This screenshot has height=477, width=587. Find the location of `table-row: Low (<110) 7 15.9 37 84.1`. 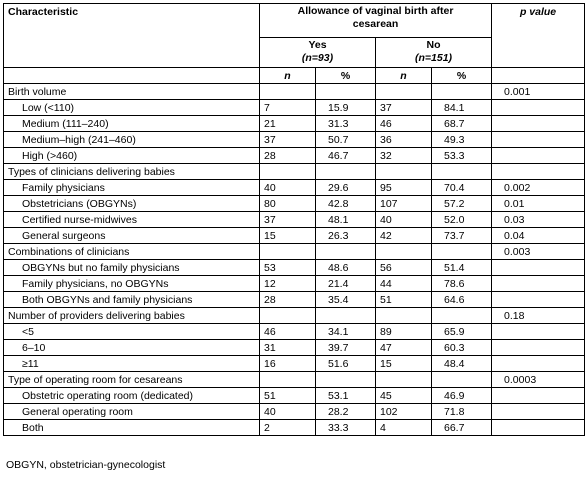

table-row: Low (<110) 7 15.9 37 84.1 is located at coordinates (294, 107).